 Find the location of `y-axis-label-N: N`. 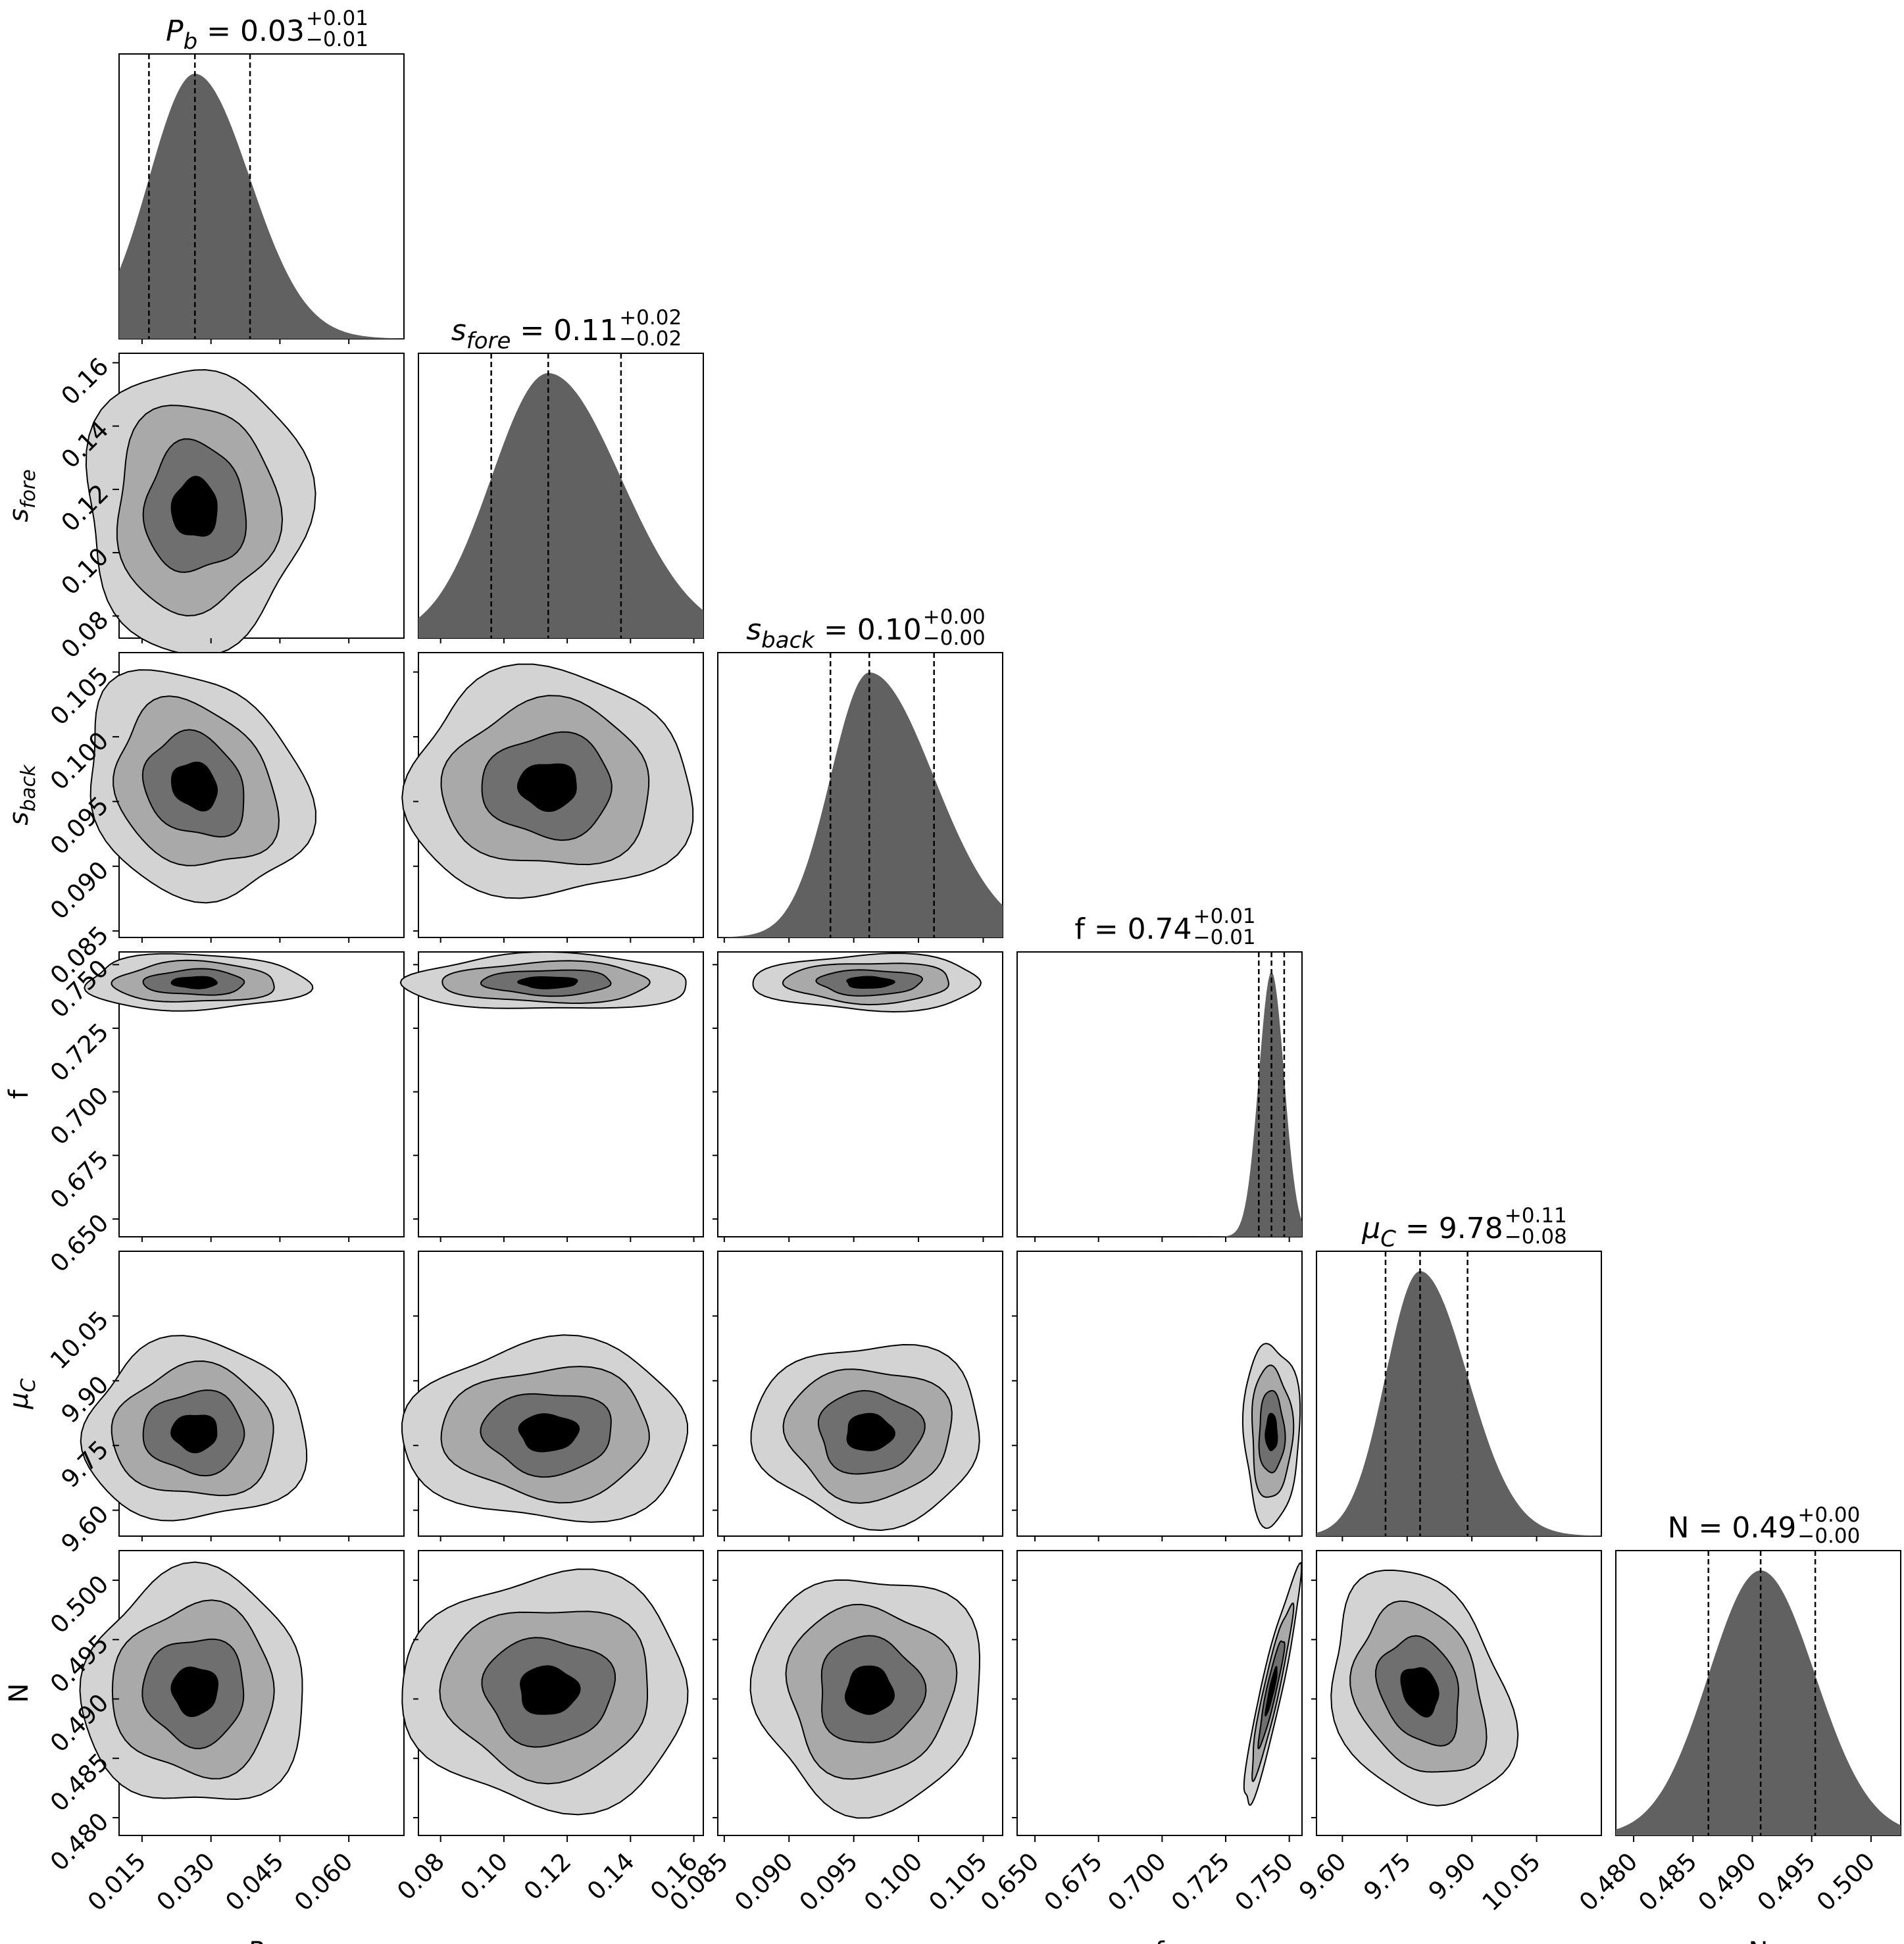

y-axis-label-N: N is located at coordinates (19, 1693).